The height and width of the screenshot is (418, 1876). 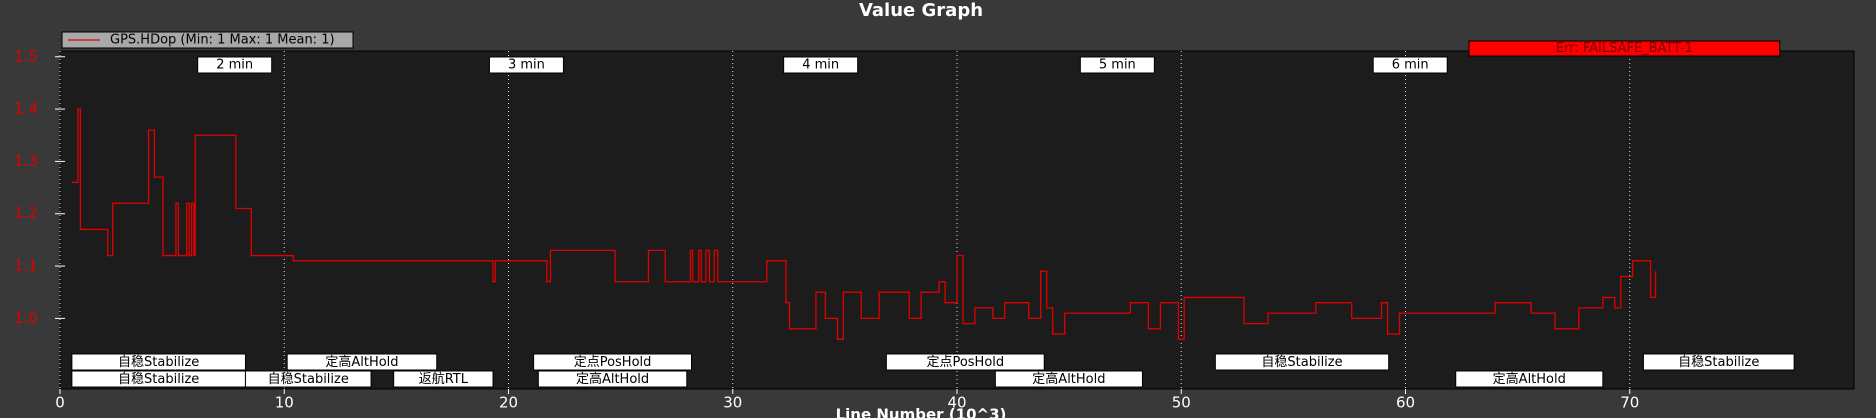 I want to click on x-tick-label: 20, so click(x=508, y=403).